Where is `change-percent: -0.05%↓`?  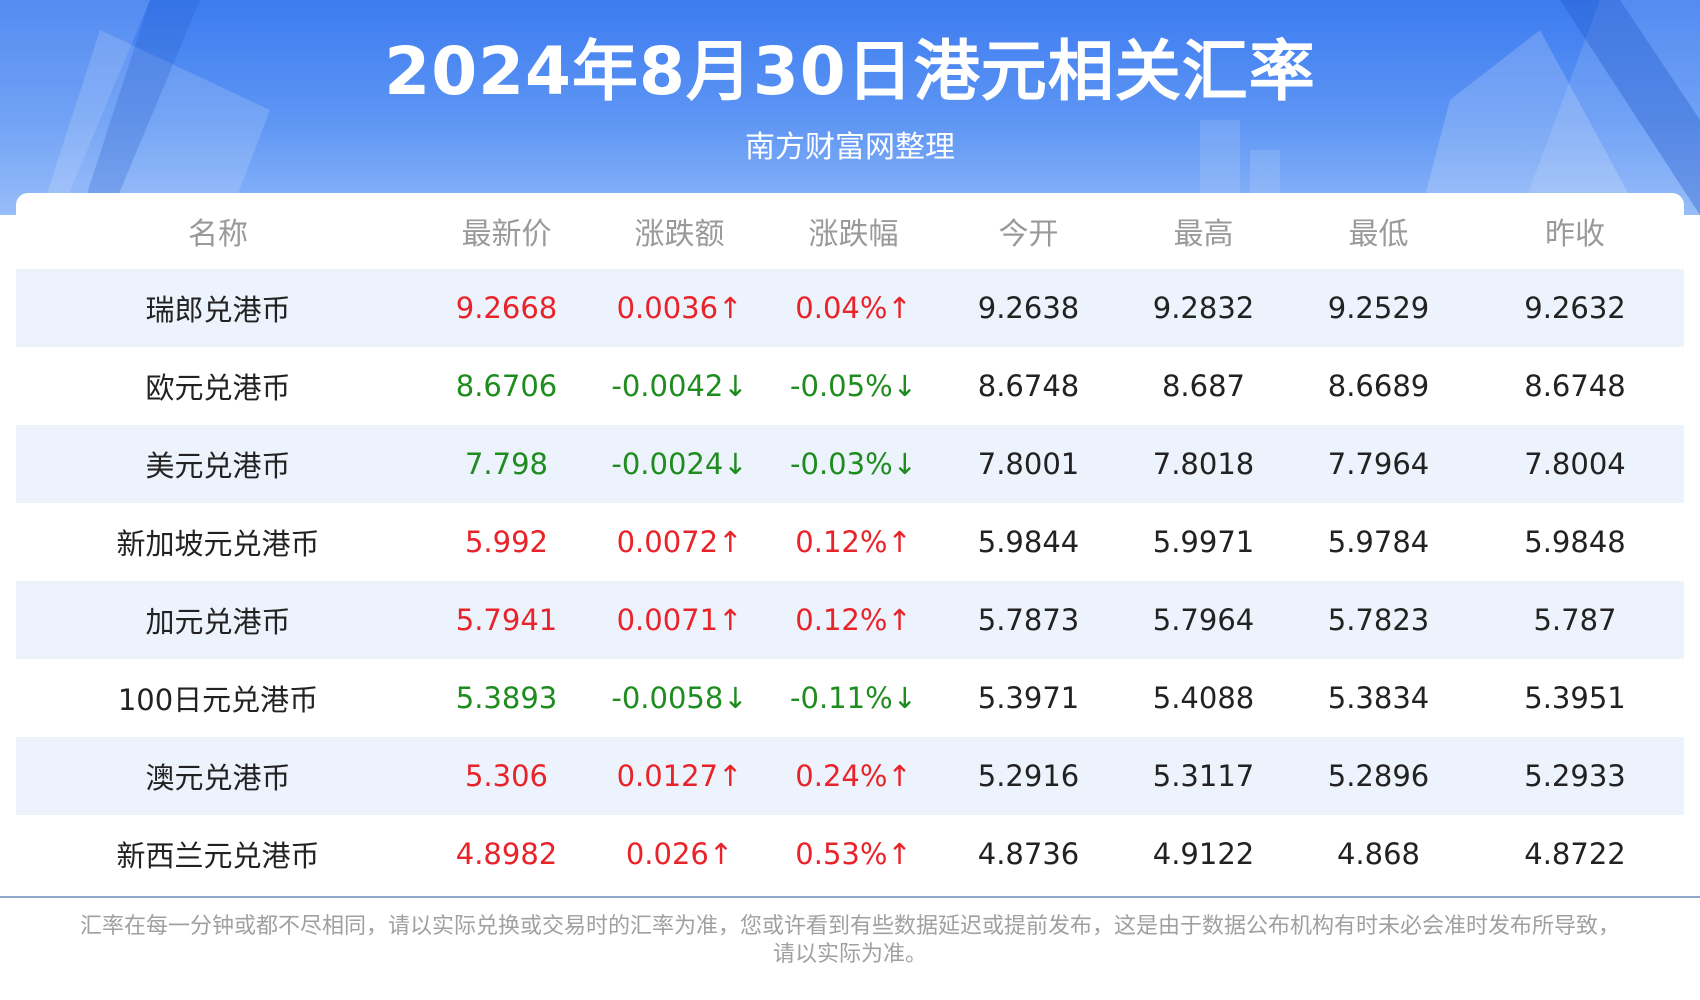
change-percent: -0.05%↓ is located at coordinates (853, 386).